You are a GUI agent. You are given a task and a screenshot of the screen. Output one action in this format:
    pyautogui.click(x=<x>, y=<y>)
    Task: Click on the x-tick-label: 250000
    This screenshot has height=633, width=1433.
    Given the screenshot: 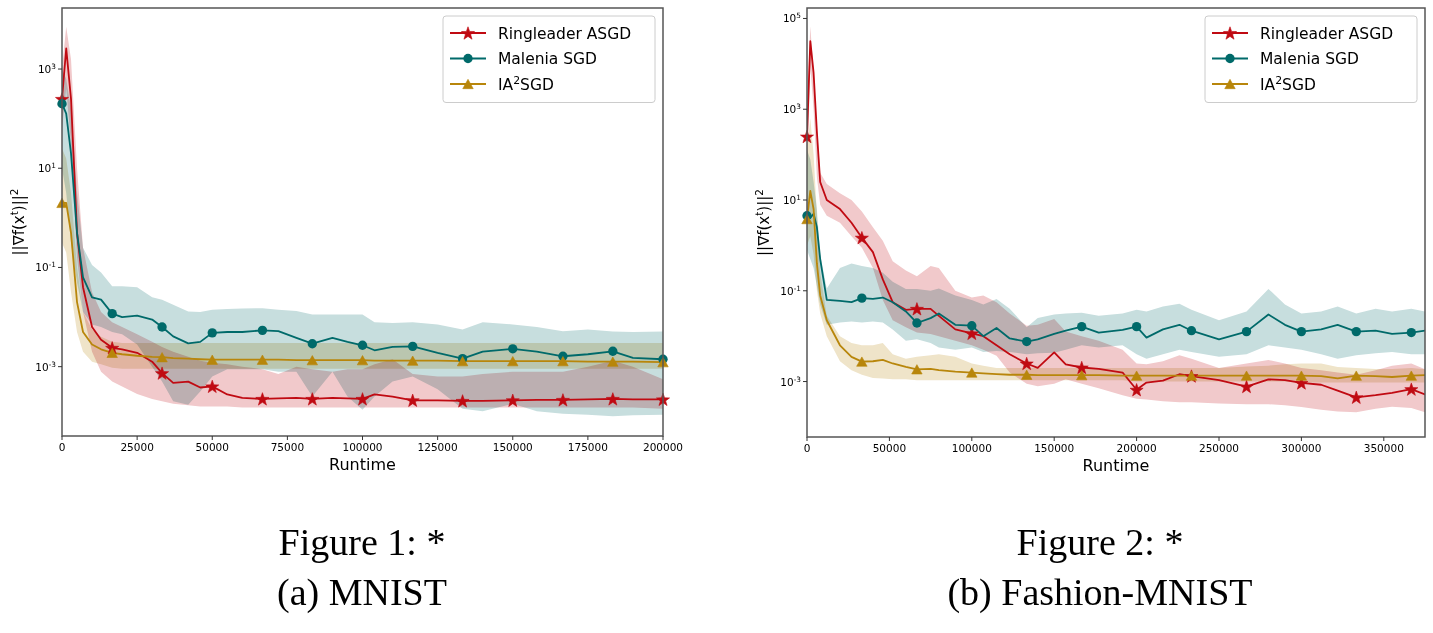 What is the action you would take?
    pyautogui.click(x=1219, y=448)
    